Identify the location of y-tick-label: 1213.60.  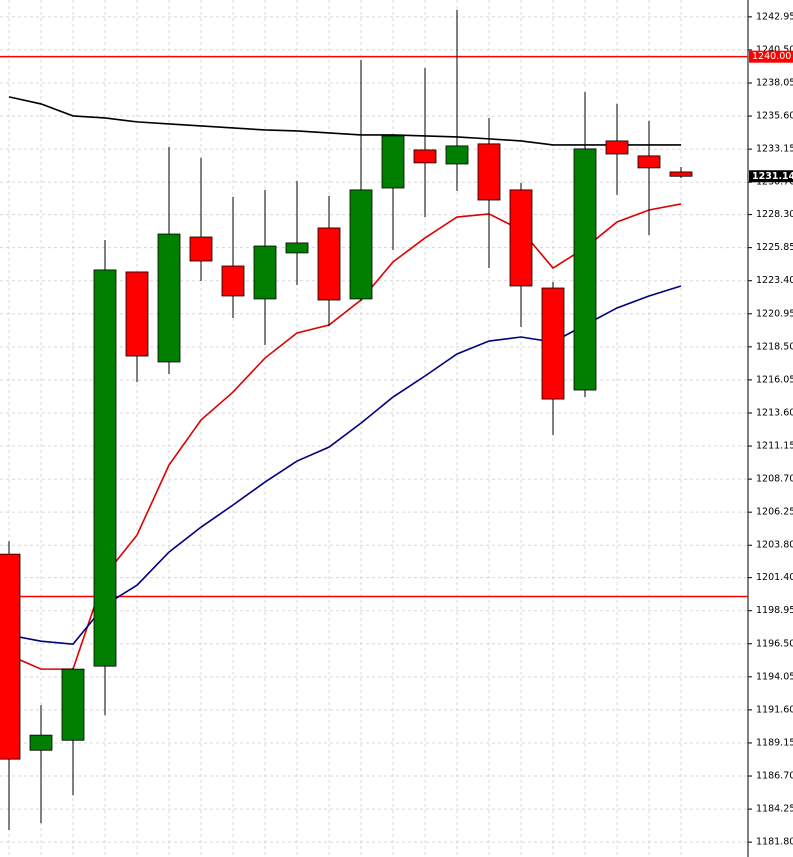
(774, 412).